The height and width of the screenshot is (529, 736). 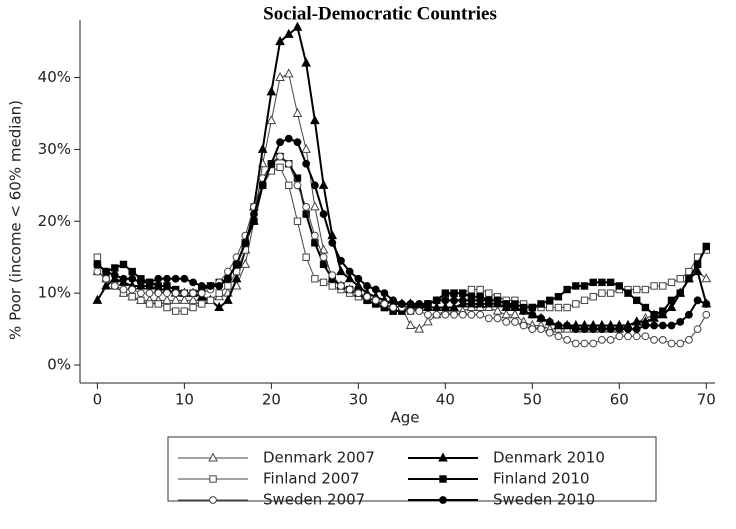 What do you see at coordinates (311, 479) in the screenshot?
I see `legend-label: Finland 2007` at bounding box center [311, 479].